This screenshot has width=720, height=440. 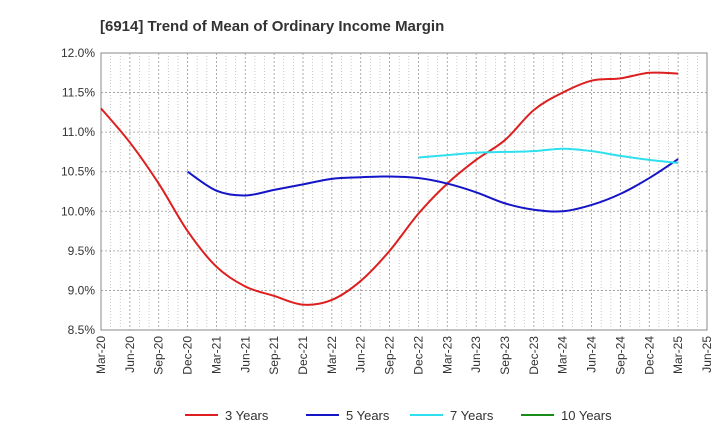 What do you see at coordinates (563, 355) in the screenshot?
I see `x-tick-label: Mar-24` at bounding box center [563, 355].